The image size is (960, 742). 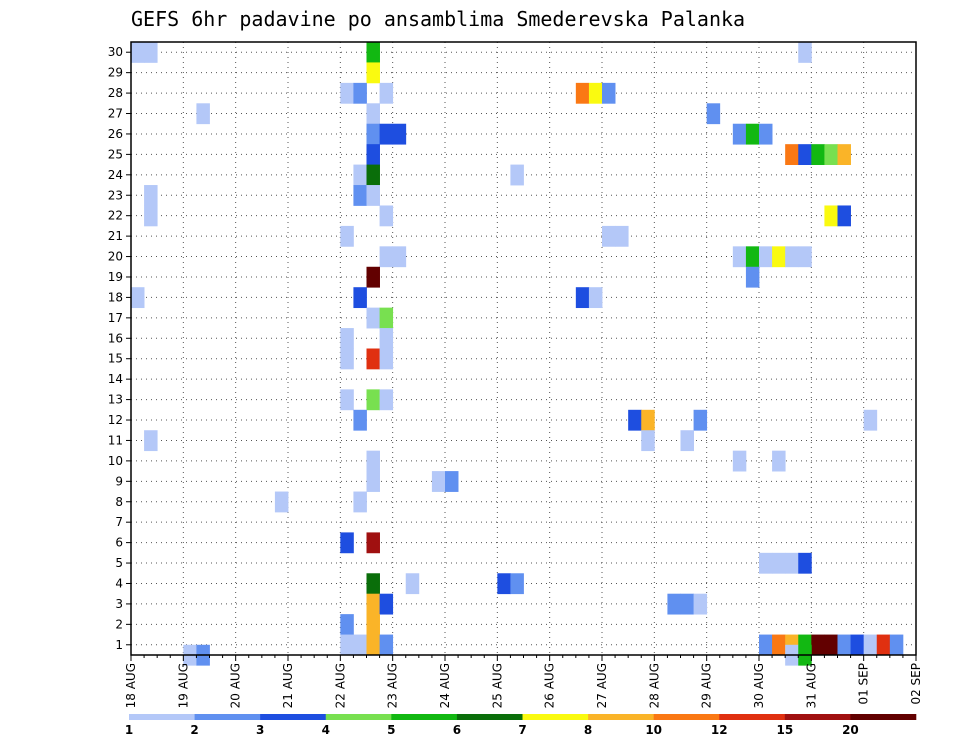 What do you see at coordinates (654, 685) in the screenshot?
I see `x-tick-label: 28 AUG` at bounding box center [654, 685].